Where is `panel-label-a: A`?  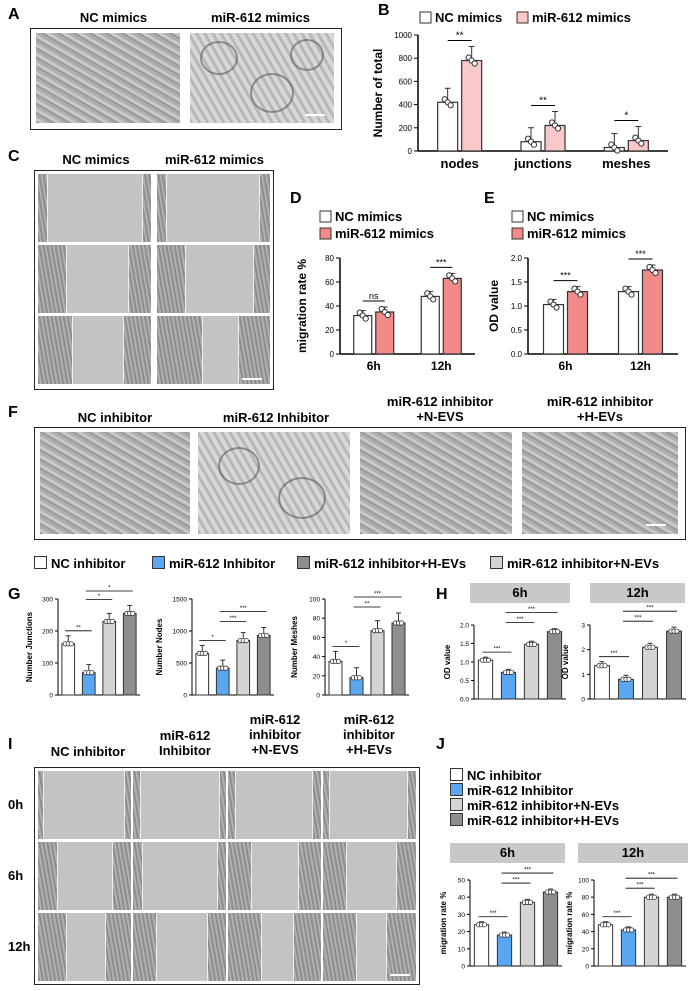 panel-label-a: A is located at coordinates (14, 14).